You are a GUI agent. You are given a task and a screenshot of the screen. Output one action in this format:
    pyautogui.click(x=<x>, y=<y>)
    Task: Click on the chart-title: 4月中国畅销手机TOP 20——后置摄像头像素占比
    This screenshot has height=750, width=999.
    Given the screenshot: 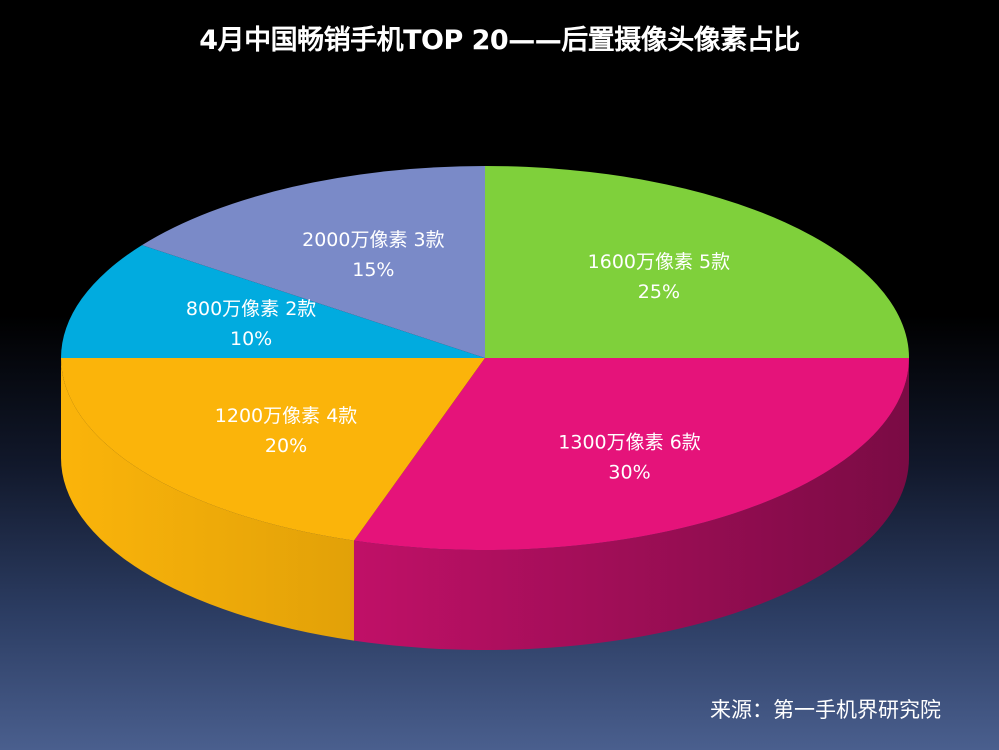 What is the action you would take?
    pyautogui.click(x=499, y=40)
    